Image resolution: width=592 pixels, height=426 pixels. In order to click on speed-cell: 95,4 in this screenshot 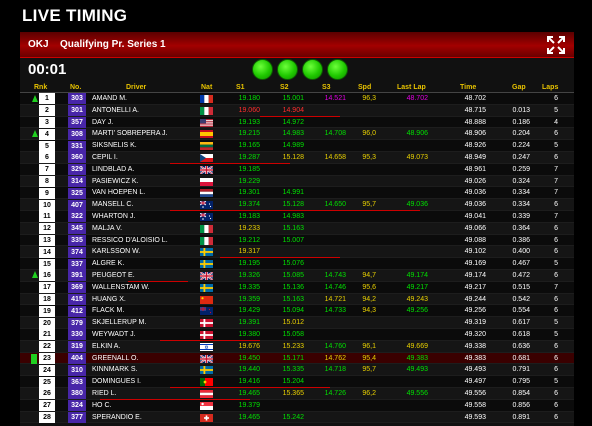, I will do `click(369, 358)`.